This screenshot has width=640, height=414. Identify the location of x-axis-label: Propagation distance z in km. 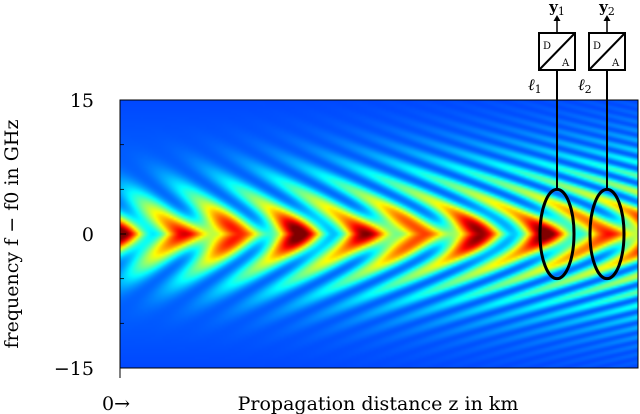
(378, 403).